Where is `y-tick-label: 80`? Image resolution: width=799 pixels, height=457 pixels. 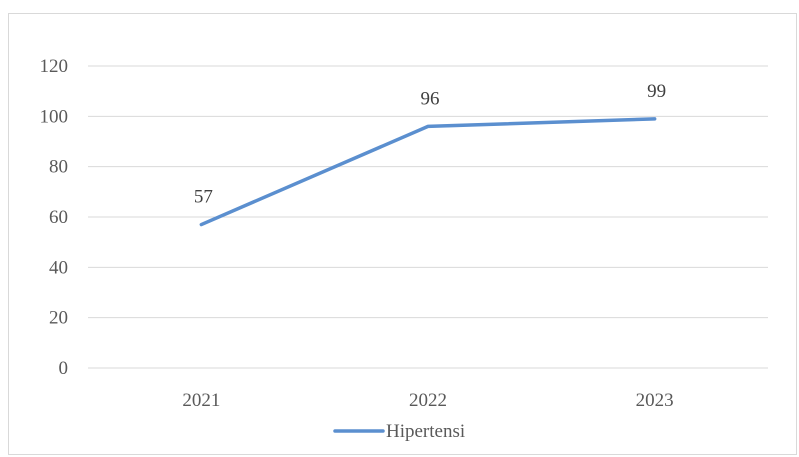
y-tick-label: 80 is located at coordinates (58, 167).